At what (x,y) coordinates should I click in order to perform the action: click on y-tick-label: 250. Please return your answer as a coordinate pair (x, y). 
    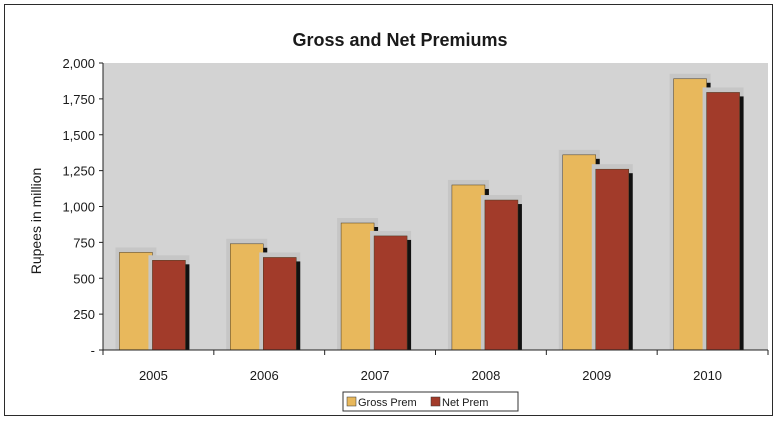
    Looking at the image, I should click on (84, 314).